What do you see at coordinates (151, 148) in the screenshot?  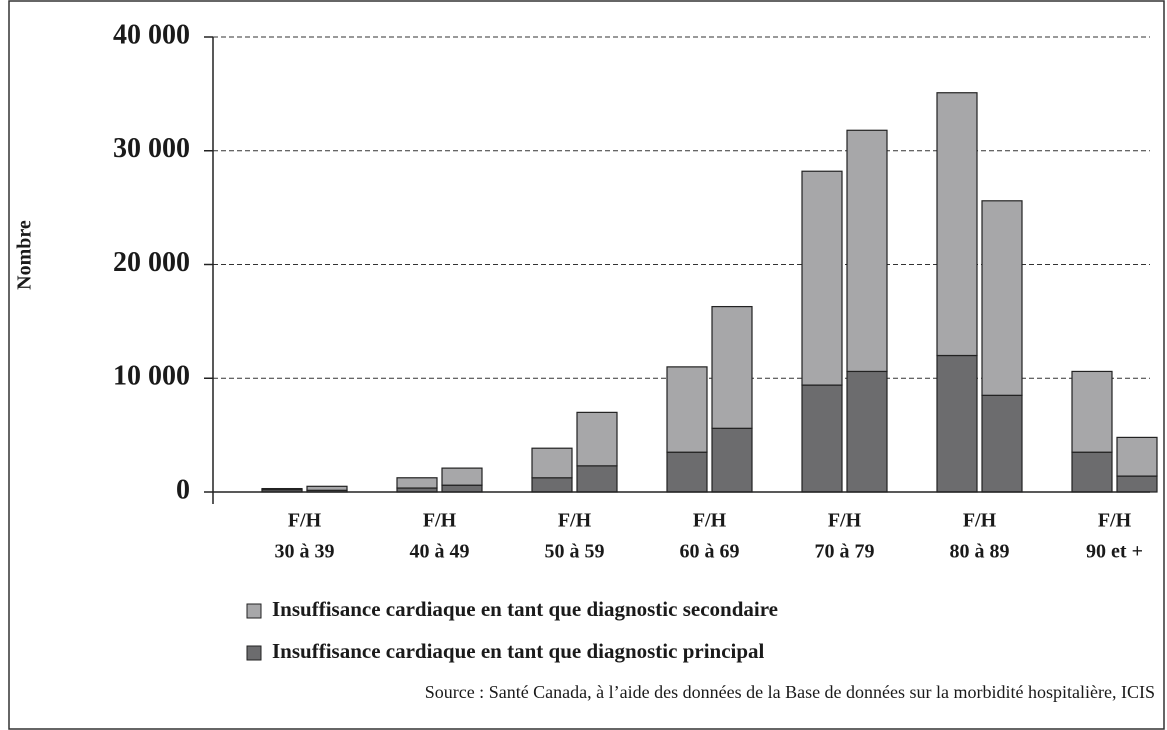 I see `y-tick-label: 30 000` at bounding box center [151, 148].